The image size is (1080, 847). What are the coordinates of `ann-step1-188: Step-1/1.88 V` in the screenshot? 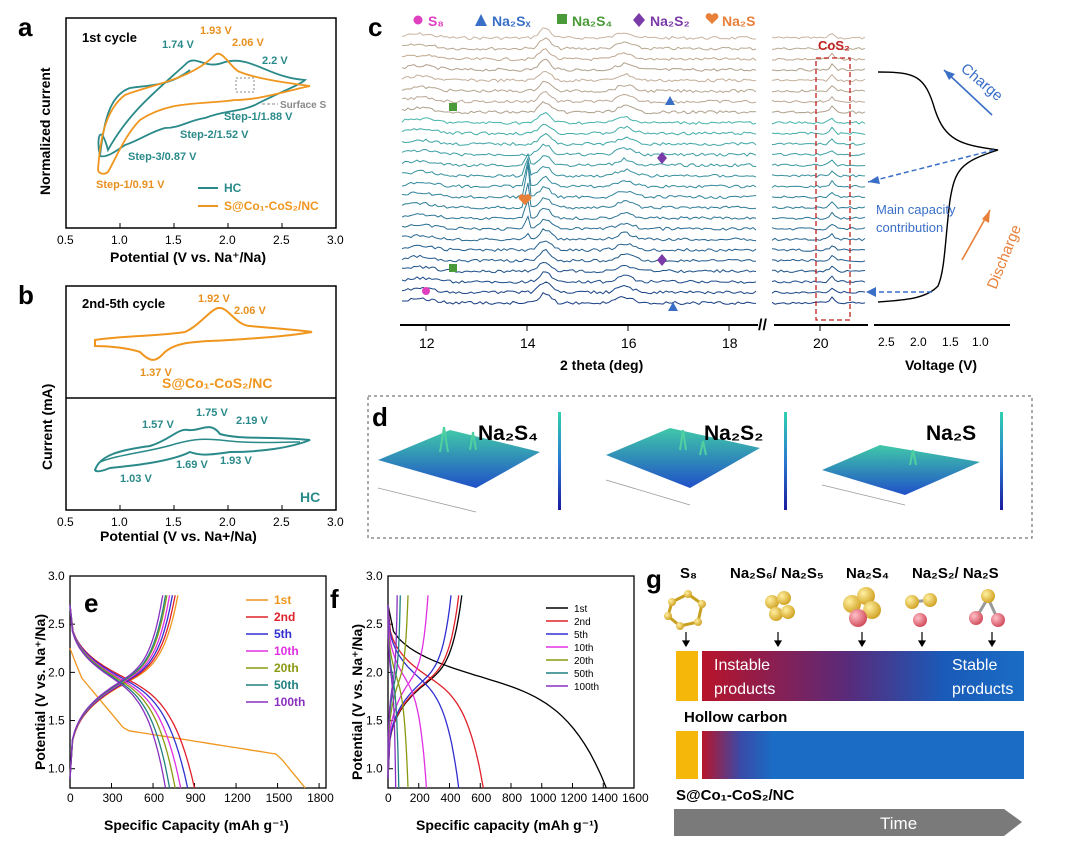 It's located at (258, 117).